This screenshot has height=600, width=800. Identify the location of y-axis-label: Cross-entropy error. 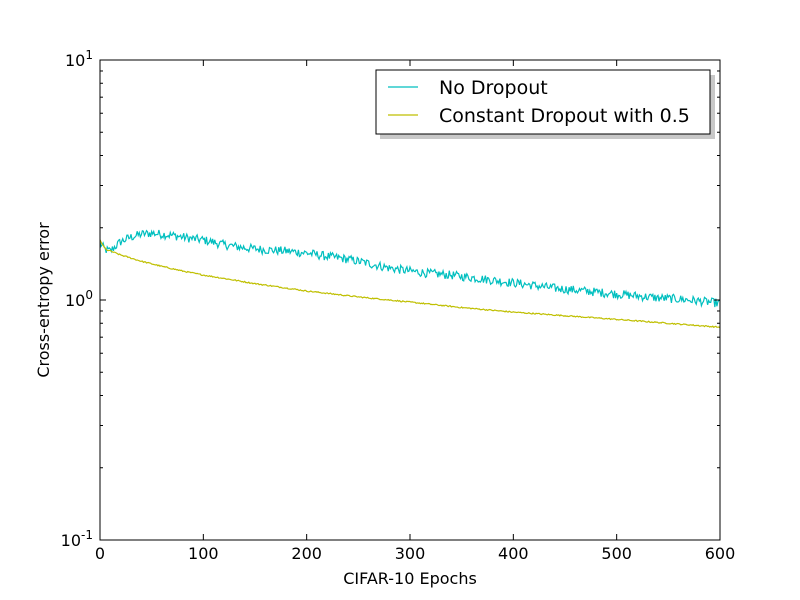
(43, 300).